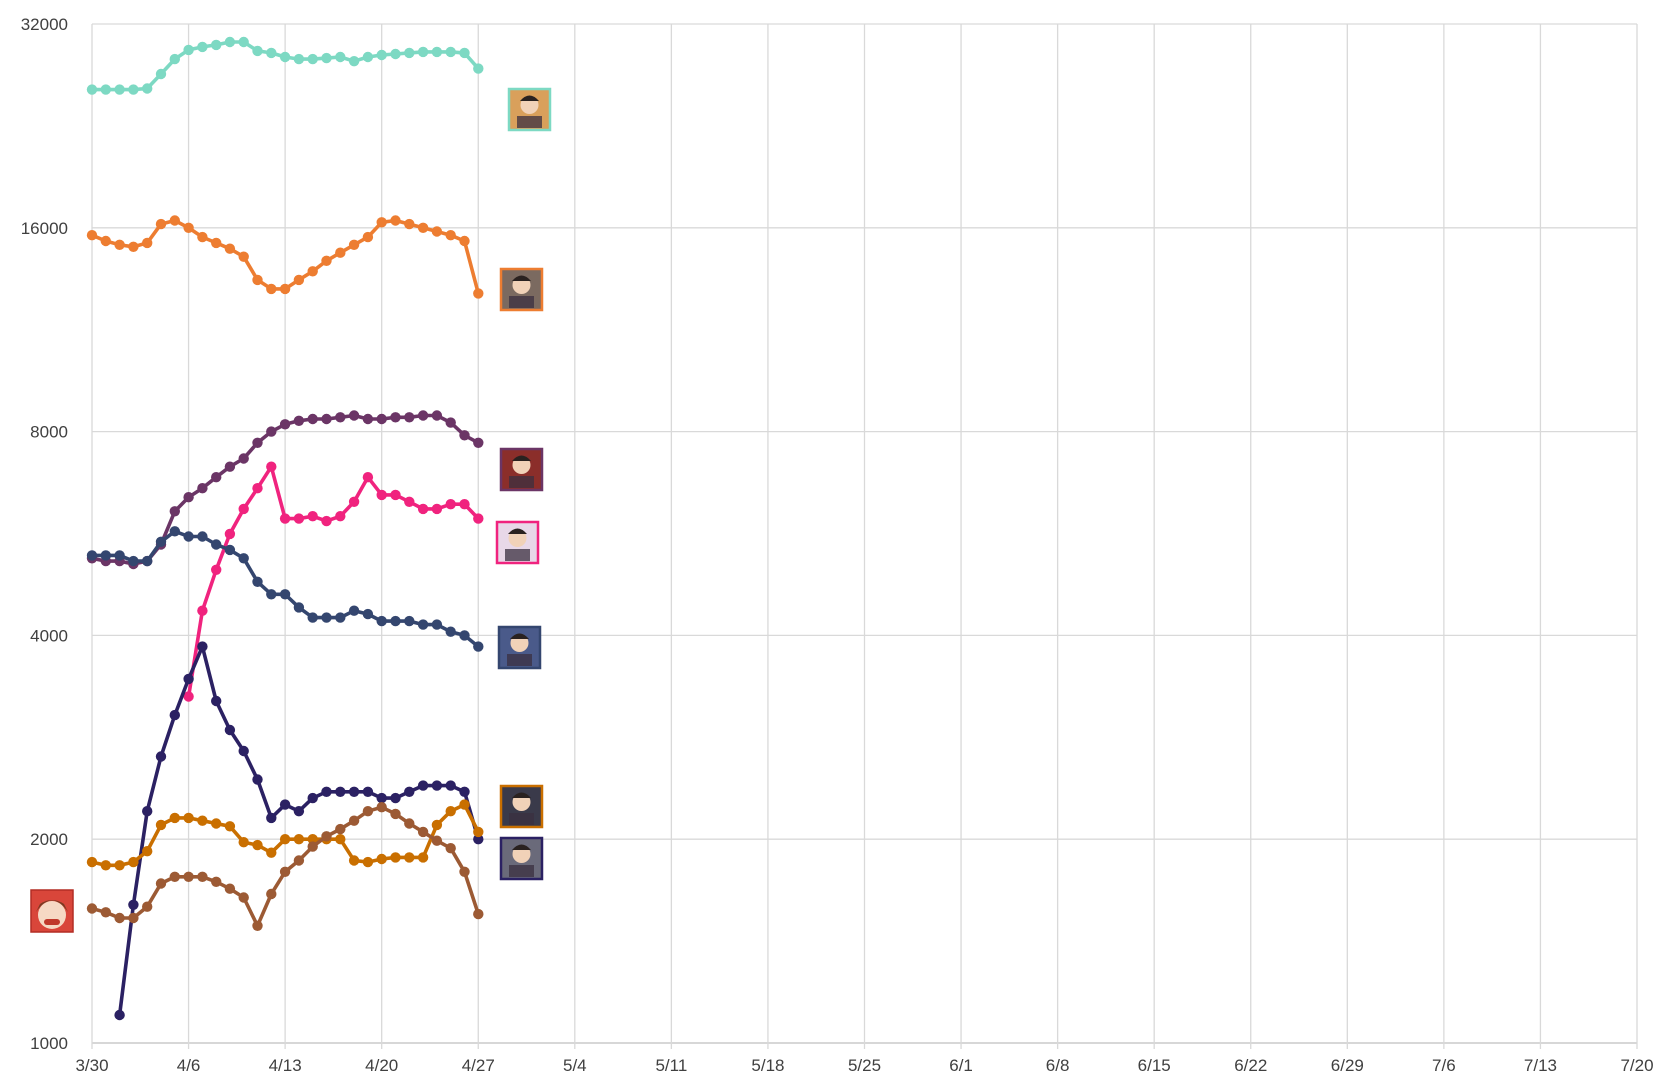 This screenshot has height=1088, width=1669. What do you see at coordinates (521, 289) in the screenshot?
I see `character-portrait-2-icon` at bounding box center [521, 289].